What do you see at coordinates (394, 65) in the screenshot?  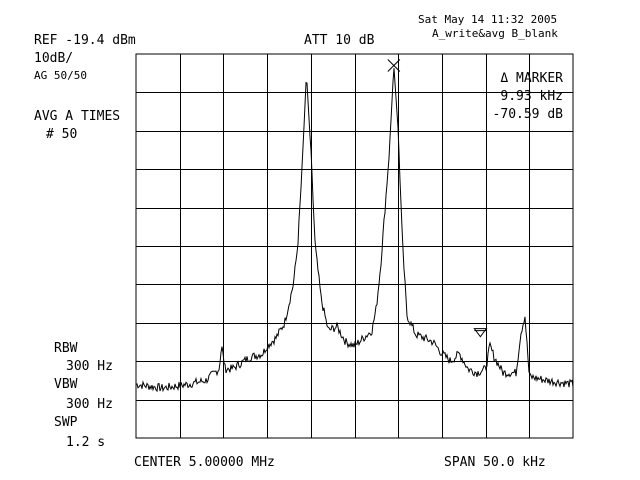 I see `reference-marker-stroke` at bounding box center [394, 65].